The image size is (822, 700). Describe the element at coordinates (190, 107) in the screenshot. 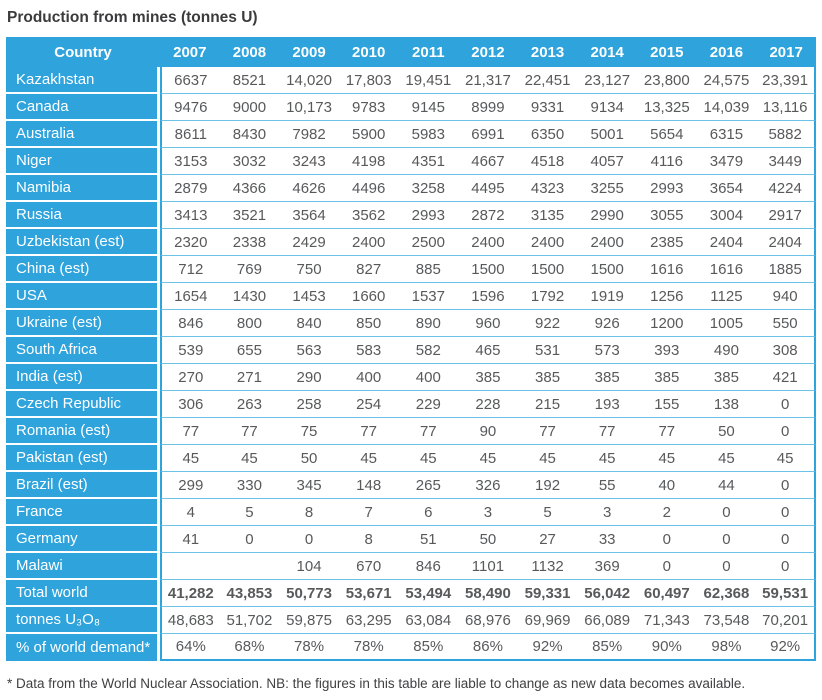

I see `data-cell: 9476` at that location.